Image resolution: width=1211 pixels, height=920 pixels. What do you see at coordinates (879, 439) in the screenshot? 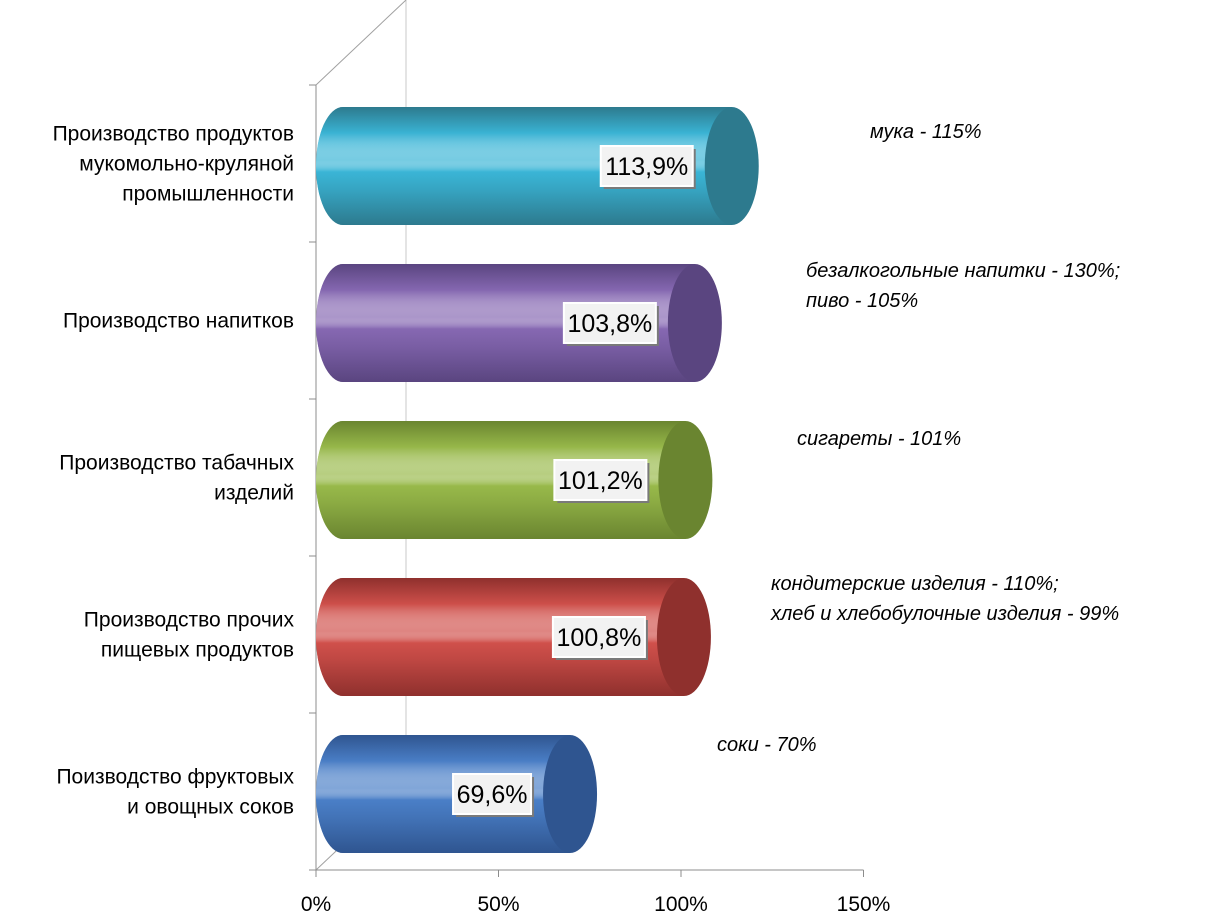
I see `annotation-text: сигареты - 101%` at bounding box center [879, 439].